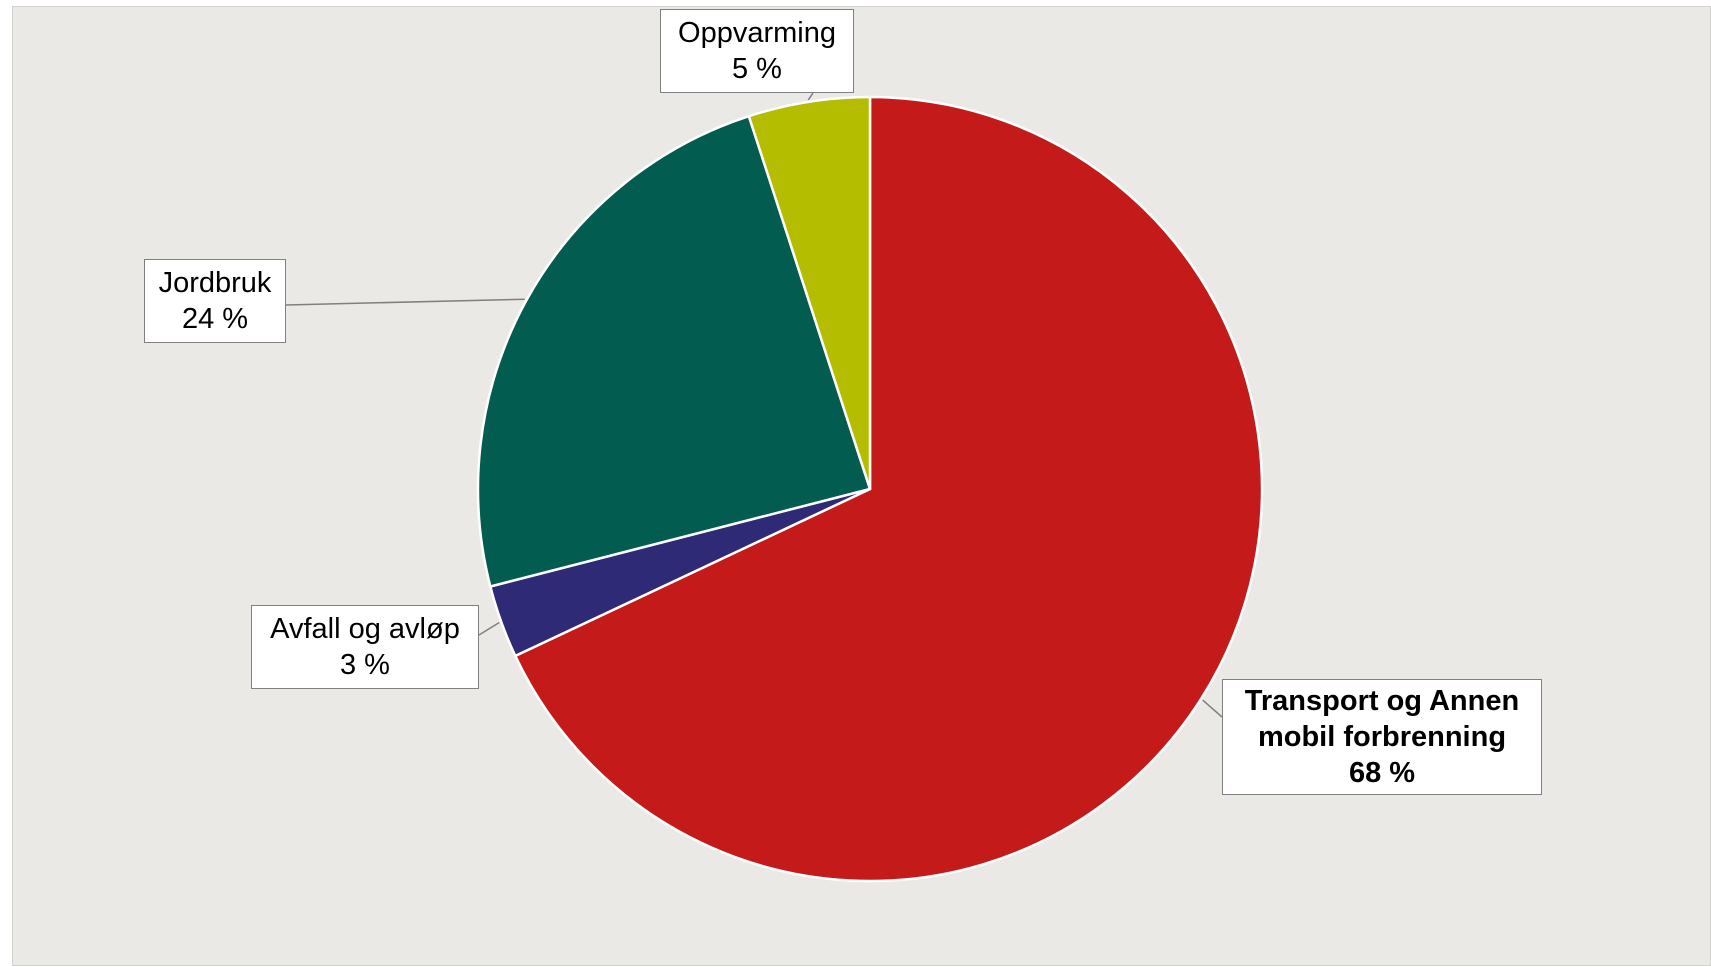  Describe the element at coordinates (757, 33) in the screenshot. I see `callout-label-line: Oppvarming` at that location.